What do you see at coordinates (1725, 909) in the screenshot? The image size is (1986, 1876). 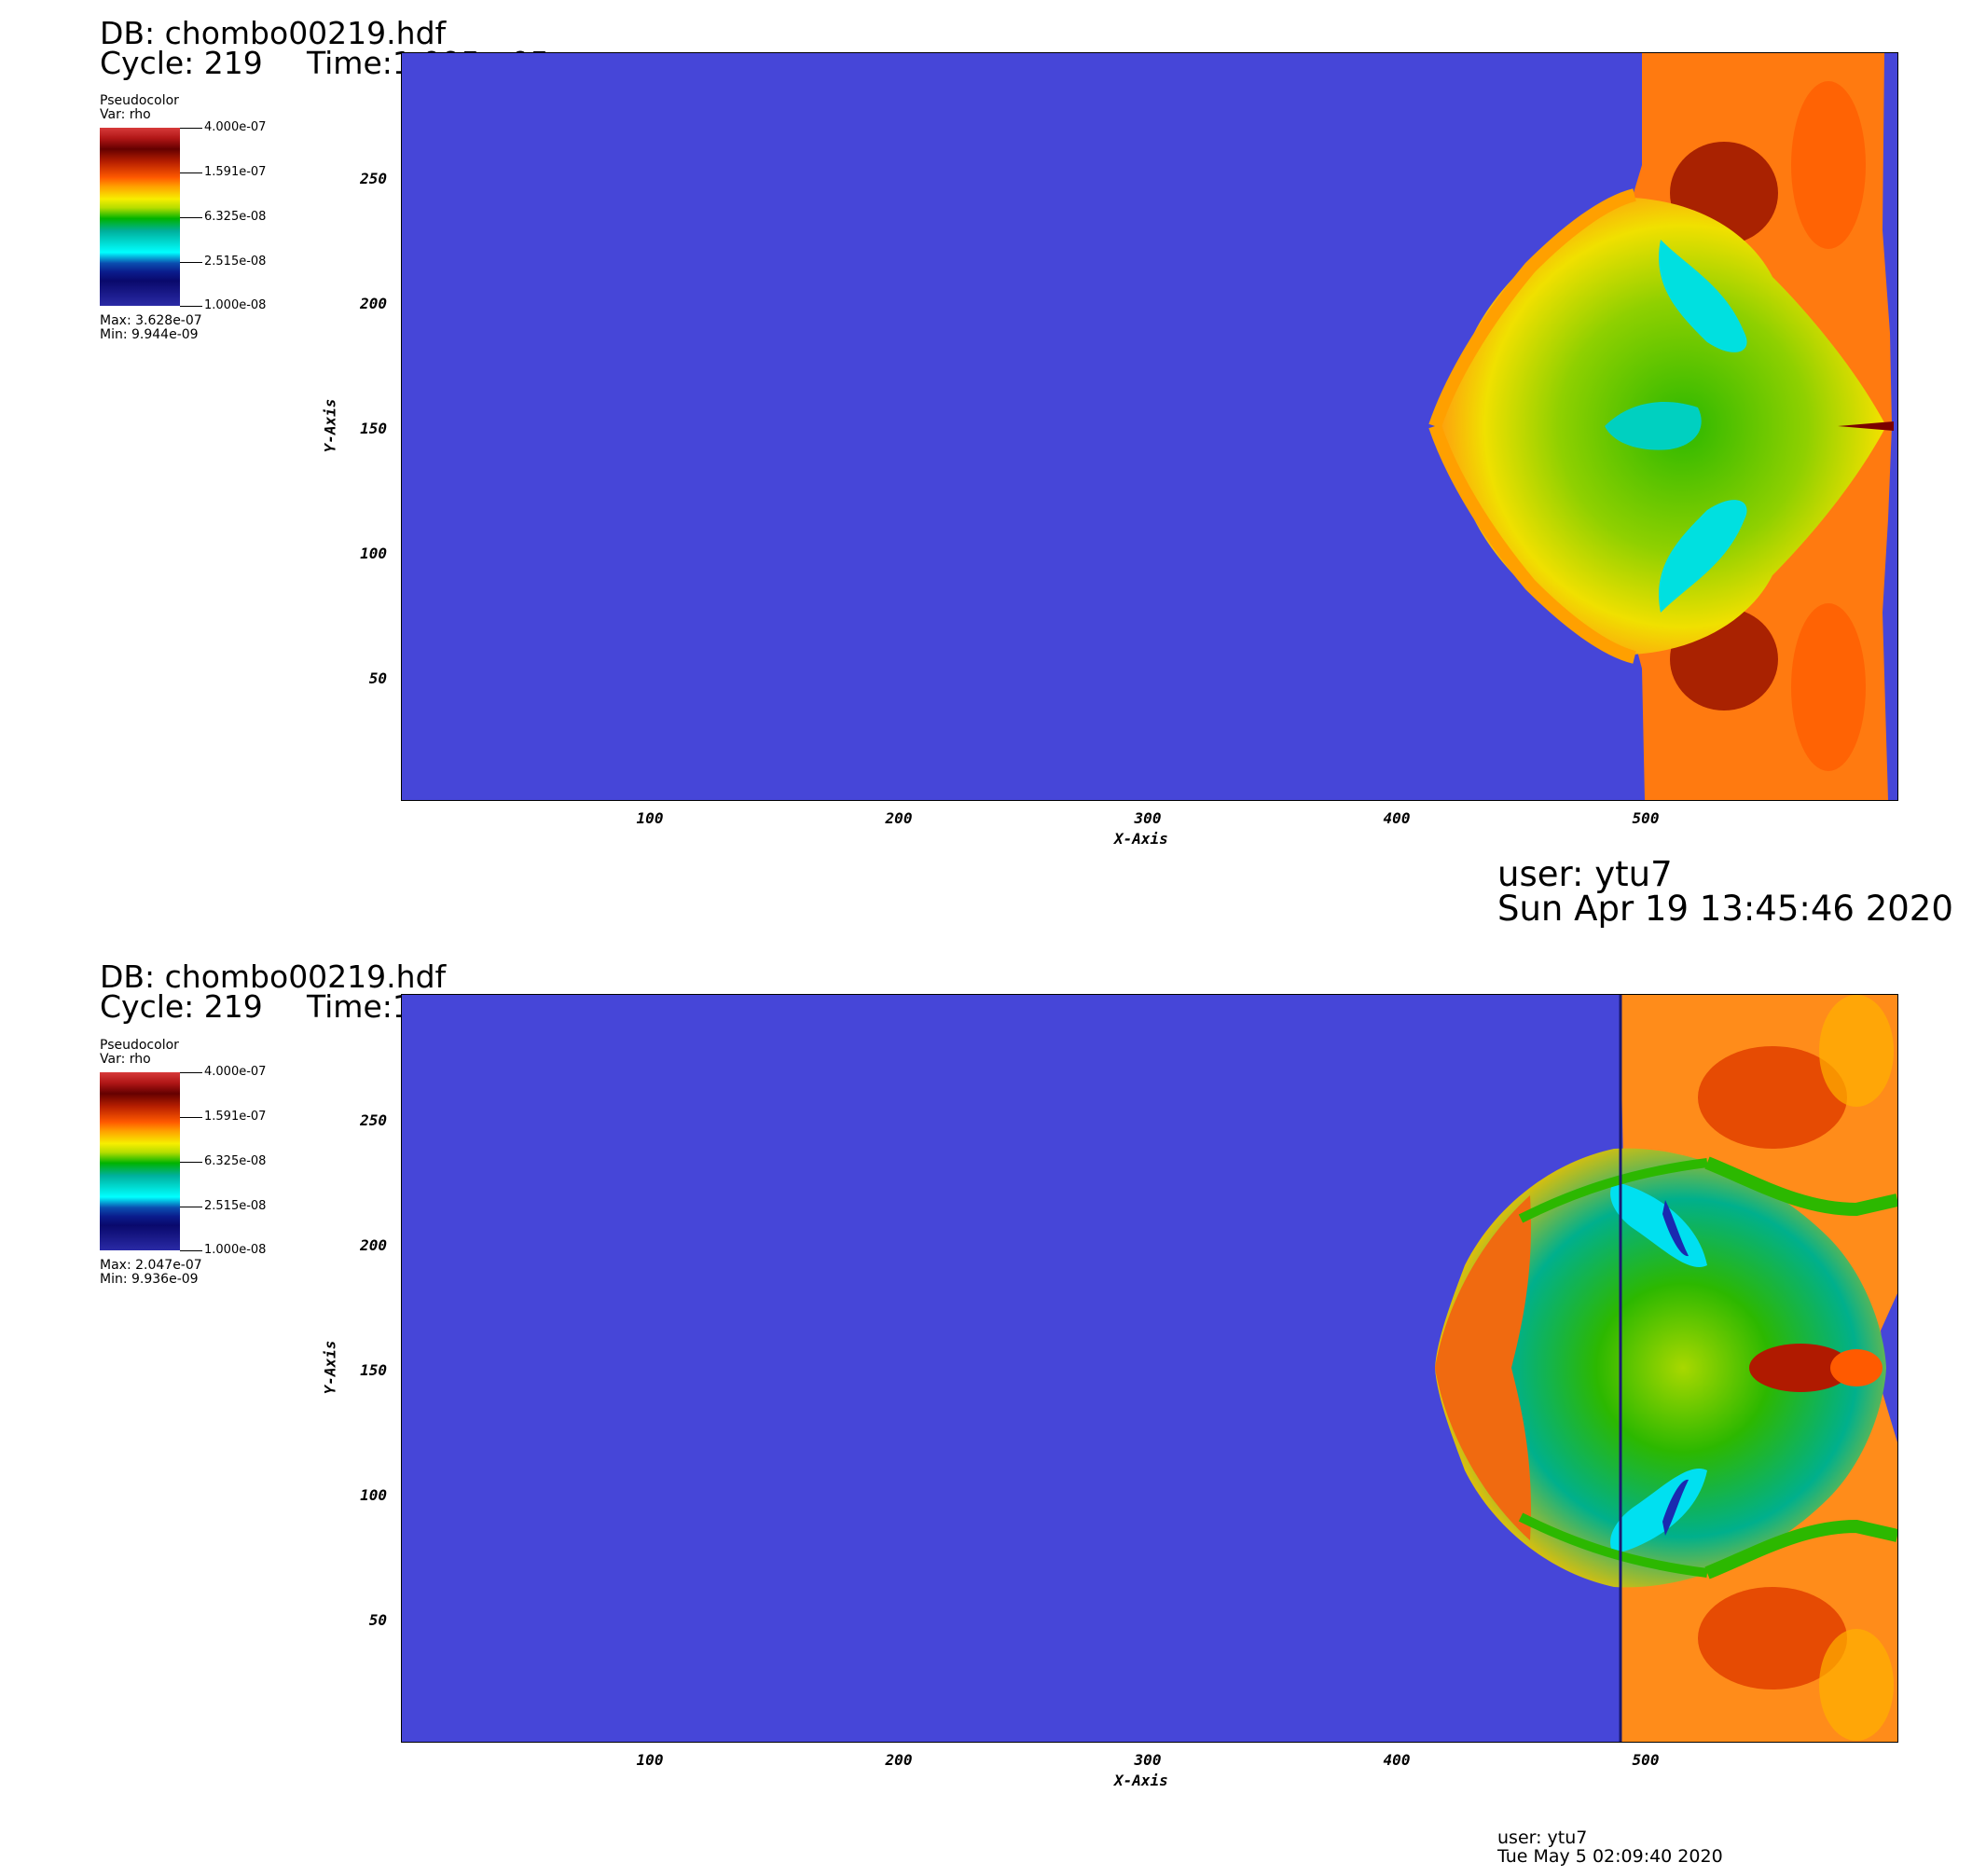 I see `date-label: Sun Apr 19 13:45:46 2020` at bounding box center [1725, 909].